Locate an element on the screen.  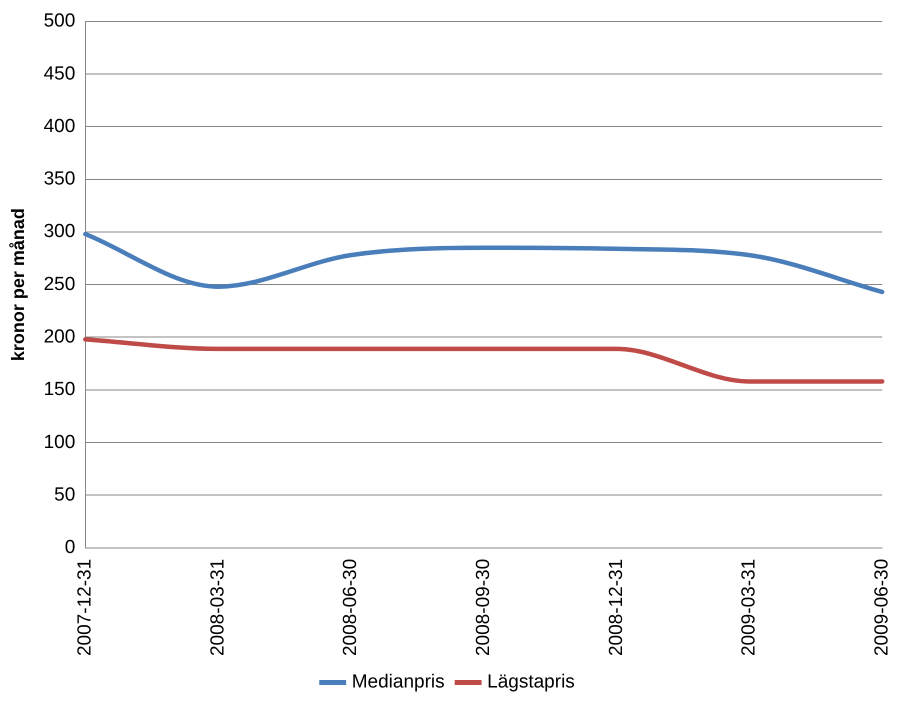
x-tick-label: 2009-06-30 is located at coordinates (881, 607).